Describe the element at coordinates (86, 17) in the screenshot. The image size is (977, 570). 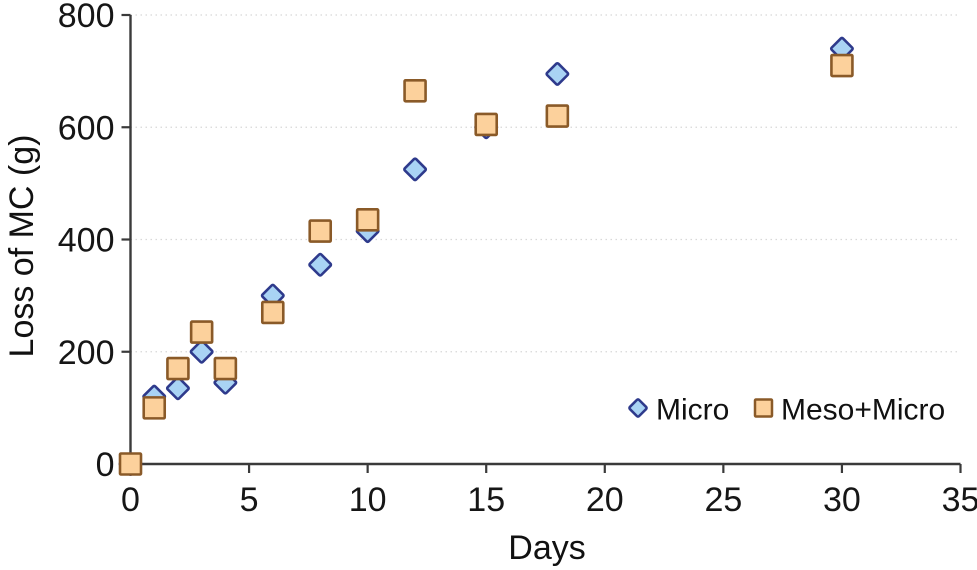
I see `y-tick-label: 800` at that location.